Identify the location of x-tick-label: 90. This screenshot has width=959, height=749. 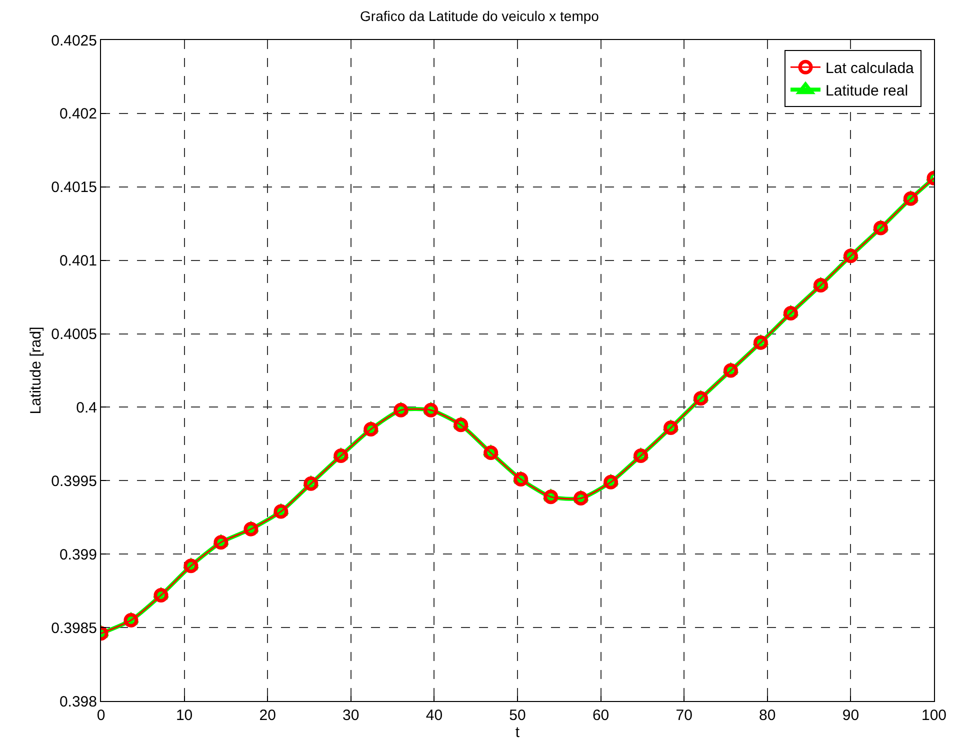
(851, 715).